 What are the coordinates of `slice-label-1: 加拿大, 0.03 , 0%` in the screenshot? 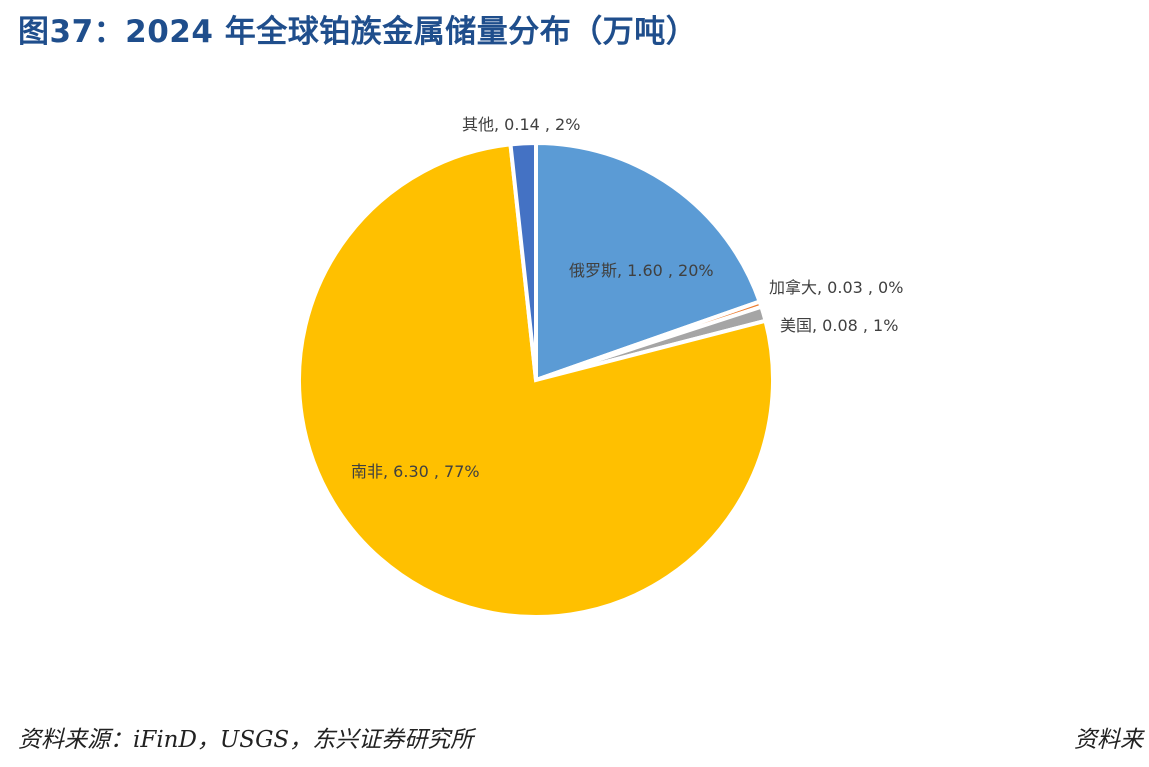 It's located at (836, 287).